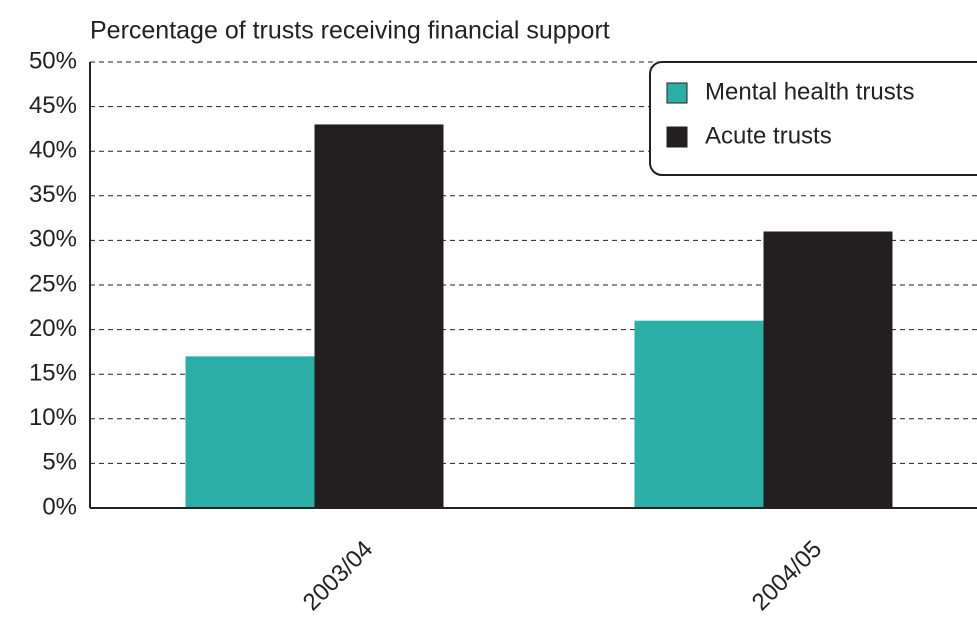 Image resolution: width=977 pixels, height=619 pixels. I want to click on y-tick-label: 30%, so click(53, 239).